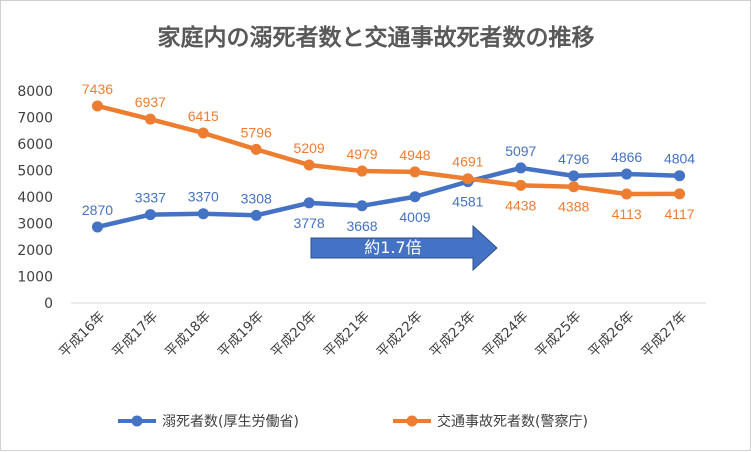 The width and height of the screenshot is (751, 452). What do you see at coordinates (520, 205) in the screenshot?
I see `data-label: 4438` at bounding box center [520, 205].